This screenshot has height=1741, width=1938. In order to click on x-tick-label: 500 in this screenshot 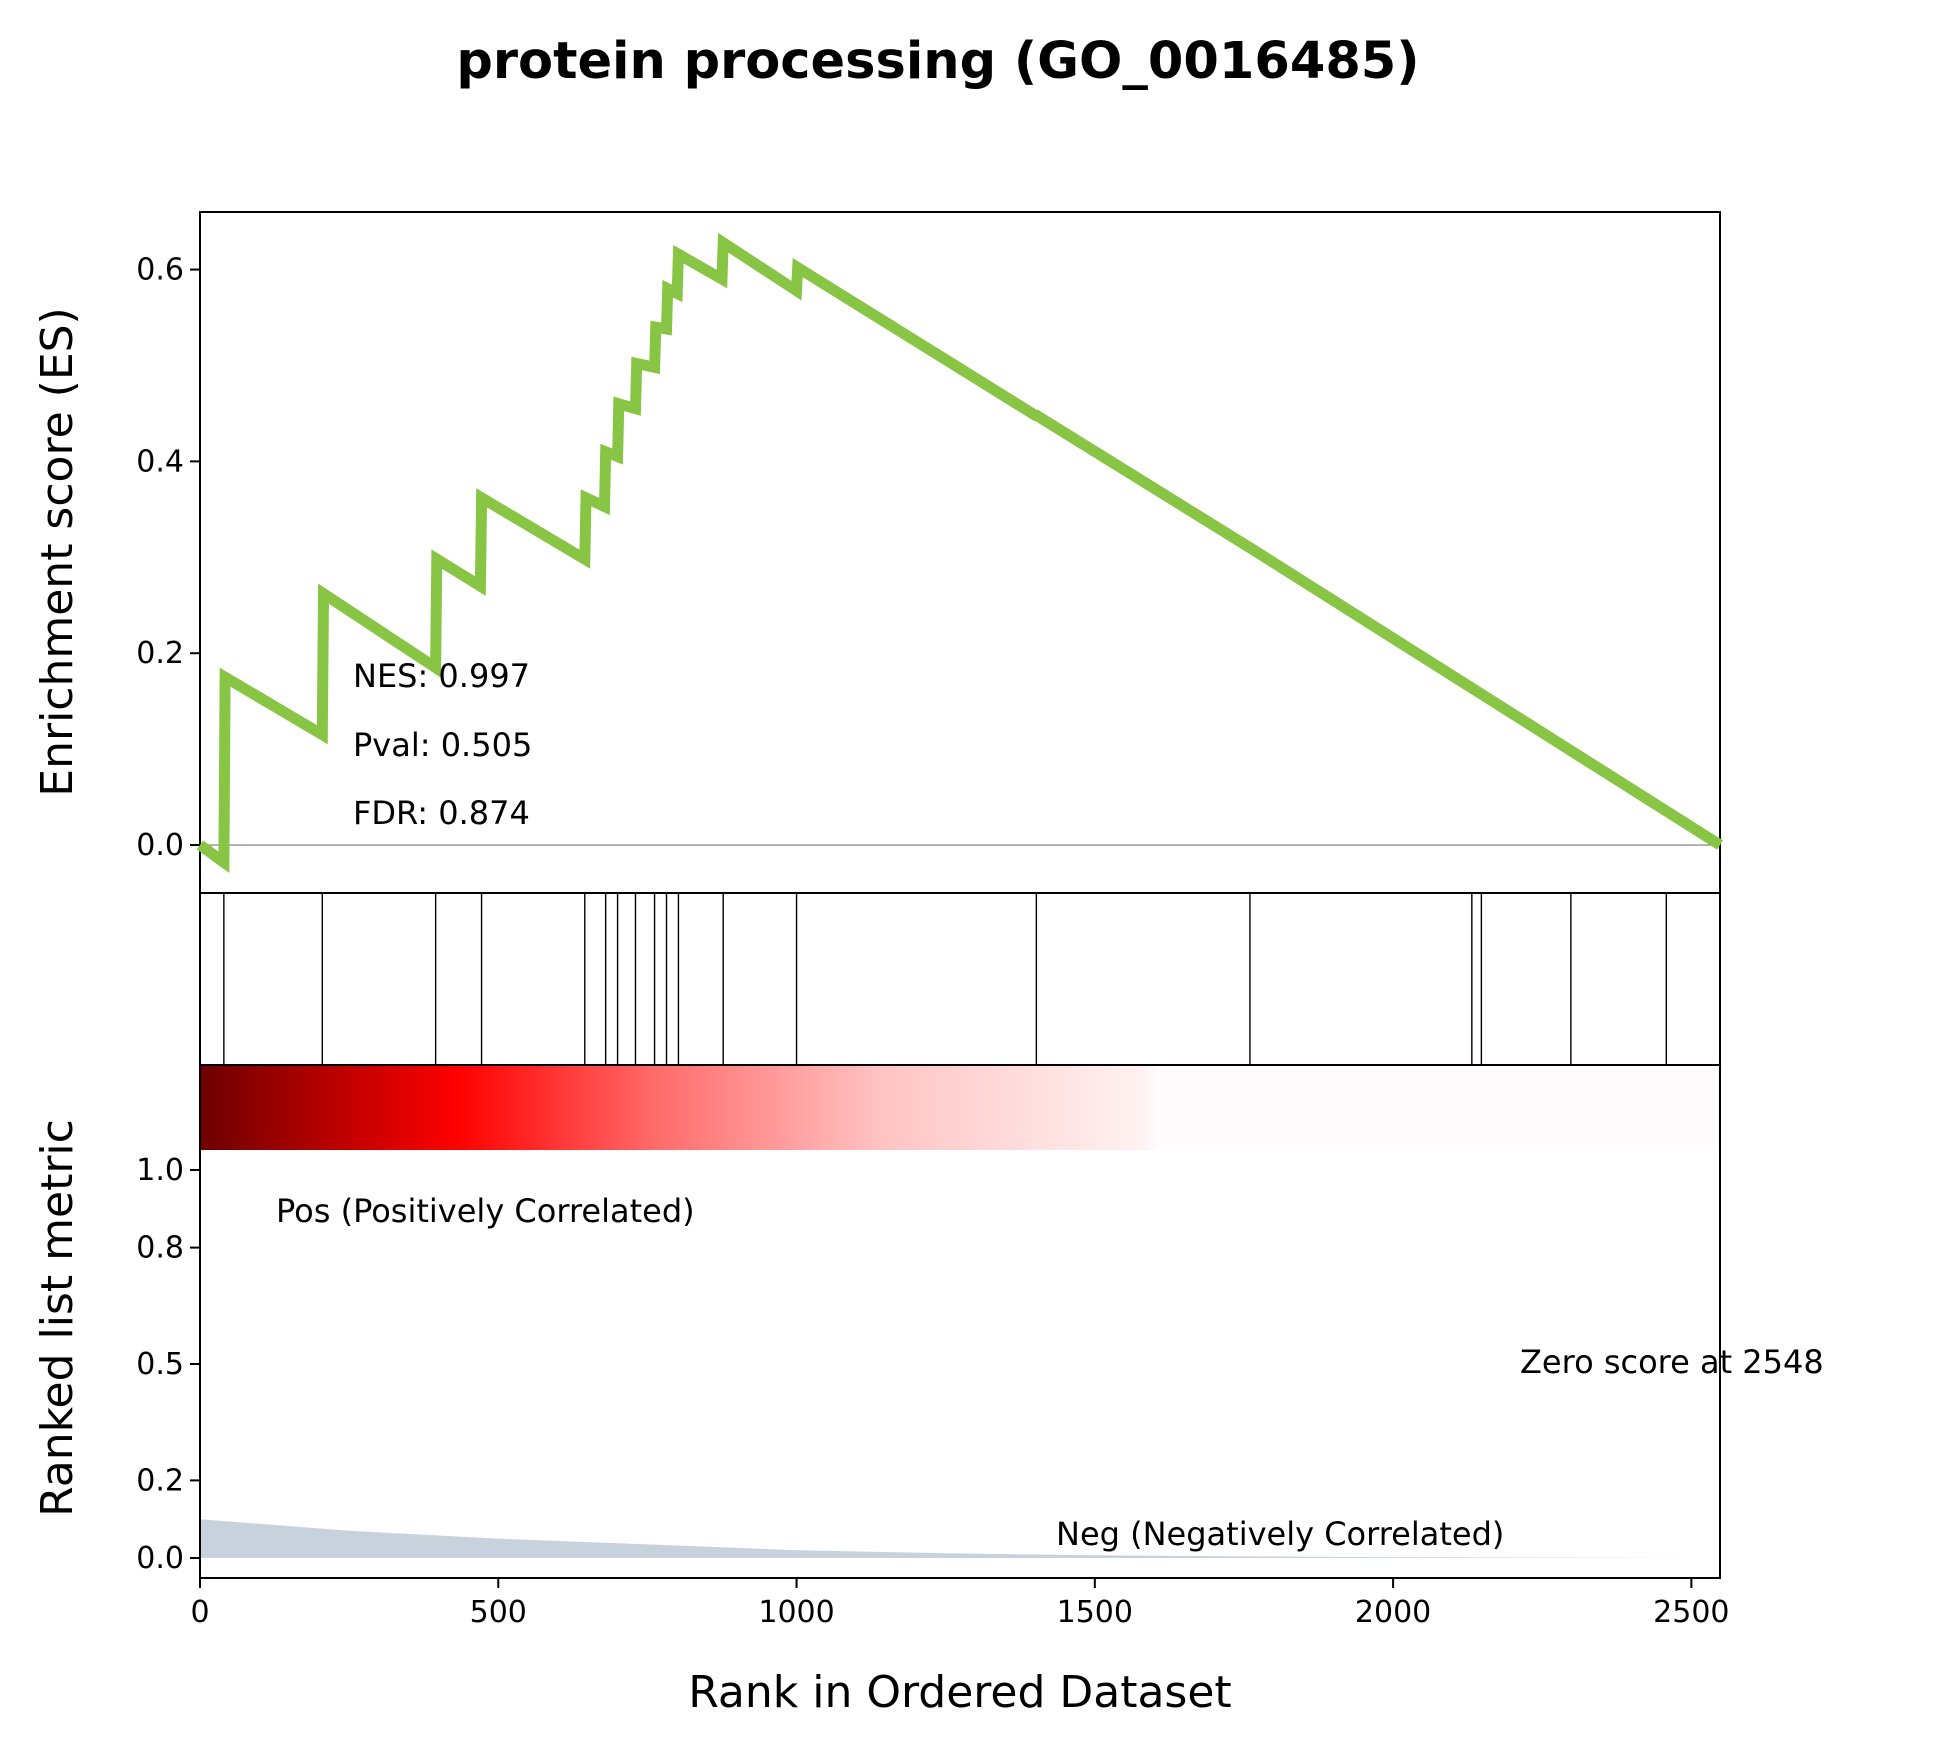, I will do `click(498, 1612)`.